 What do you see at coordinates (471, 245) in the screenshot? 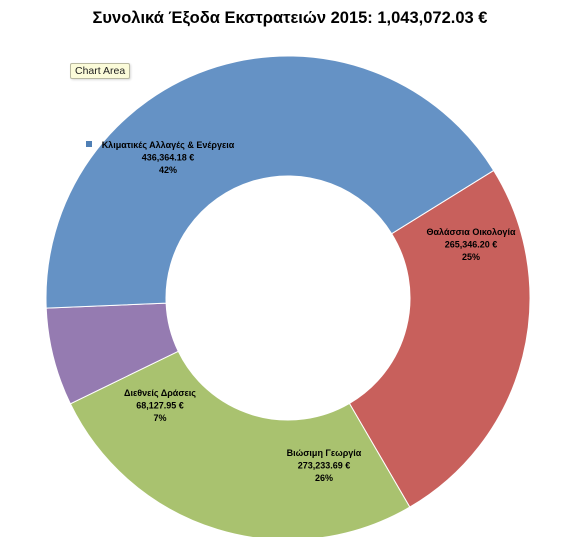
I see `slice-label-value-0: 265,346.20 €` at bounding box center [471, 245].